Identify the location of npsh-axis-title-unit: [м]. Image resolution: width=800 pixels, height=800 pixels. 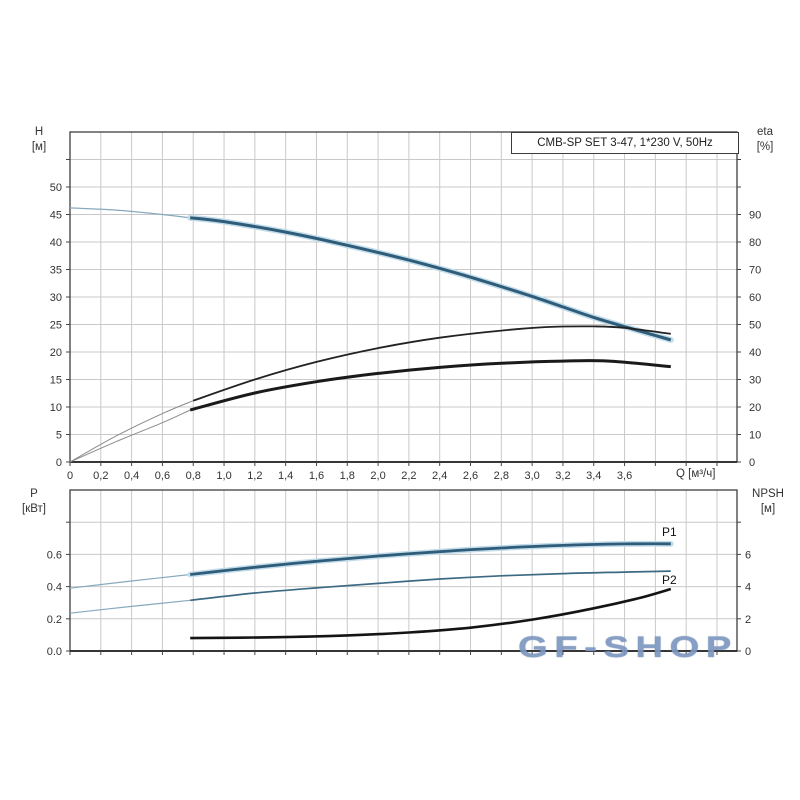
(768, 509).